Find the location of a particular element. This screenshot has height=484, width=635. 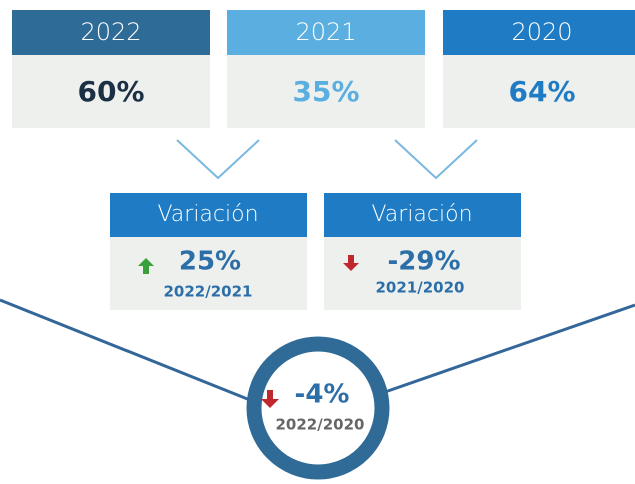

variation-period: 2021/2020 is located at coordinates (420, 288).